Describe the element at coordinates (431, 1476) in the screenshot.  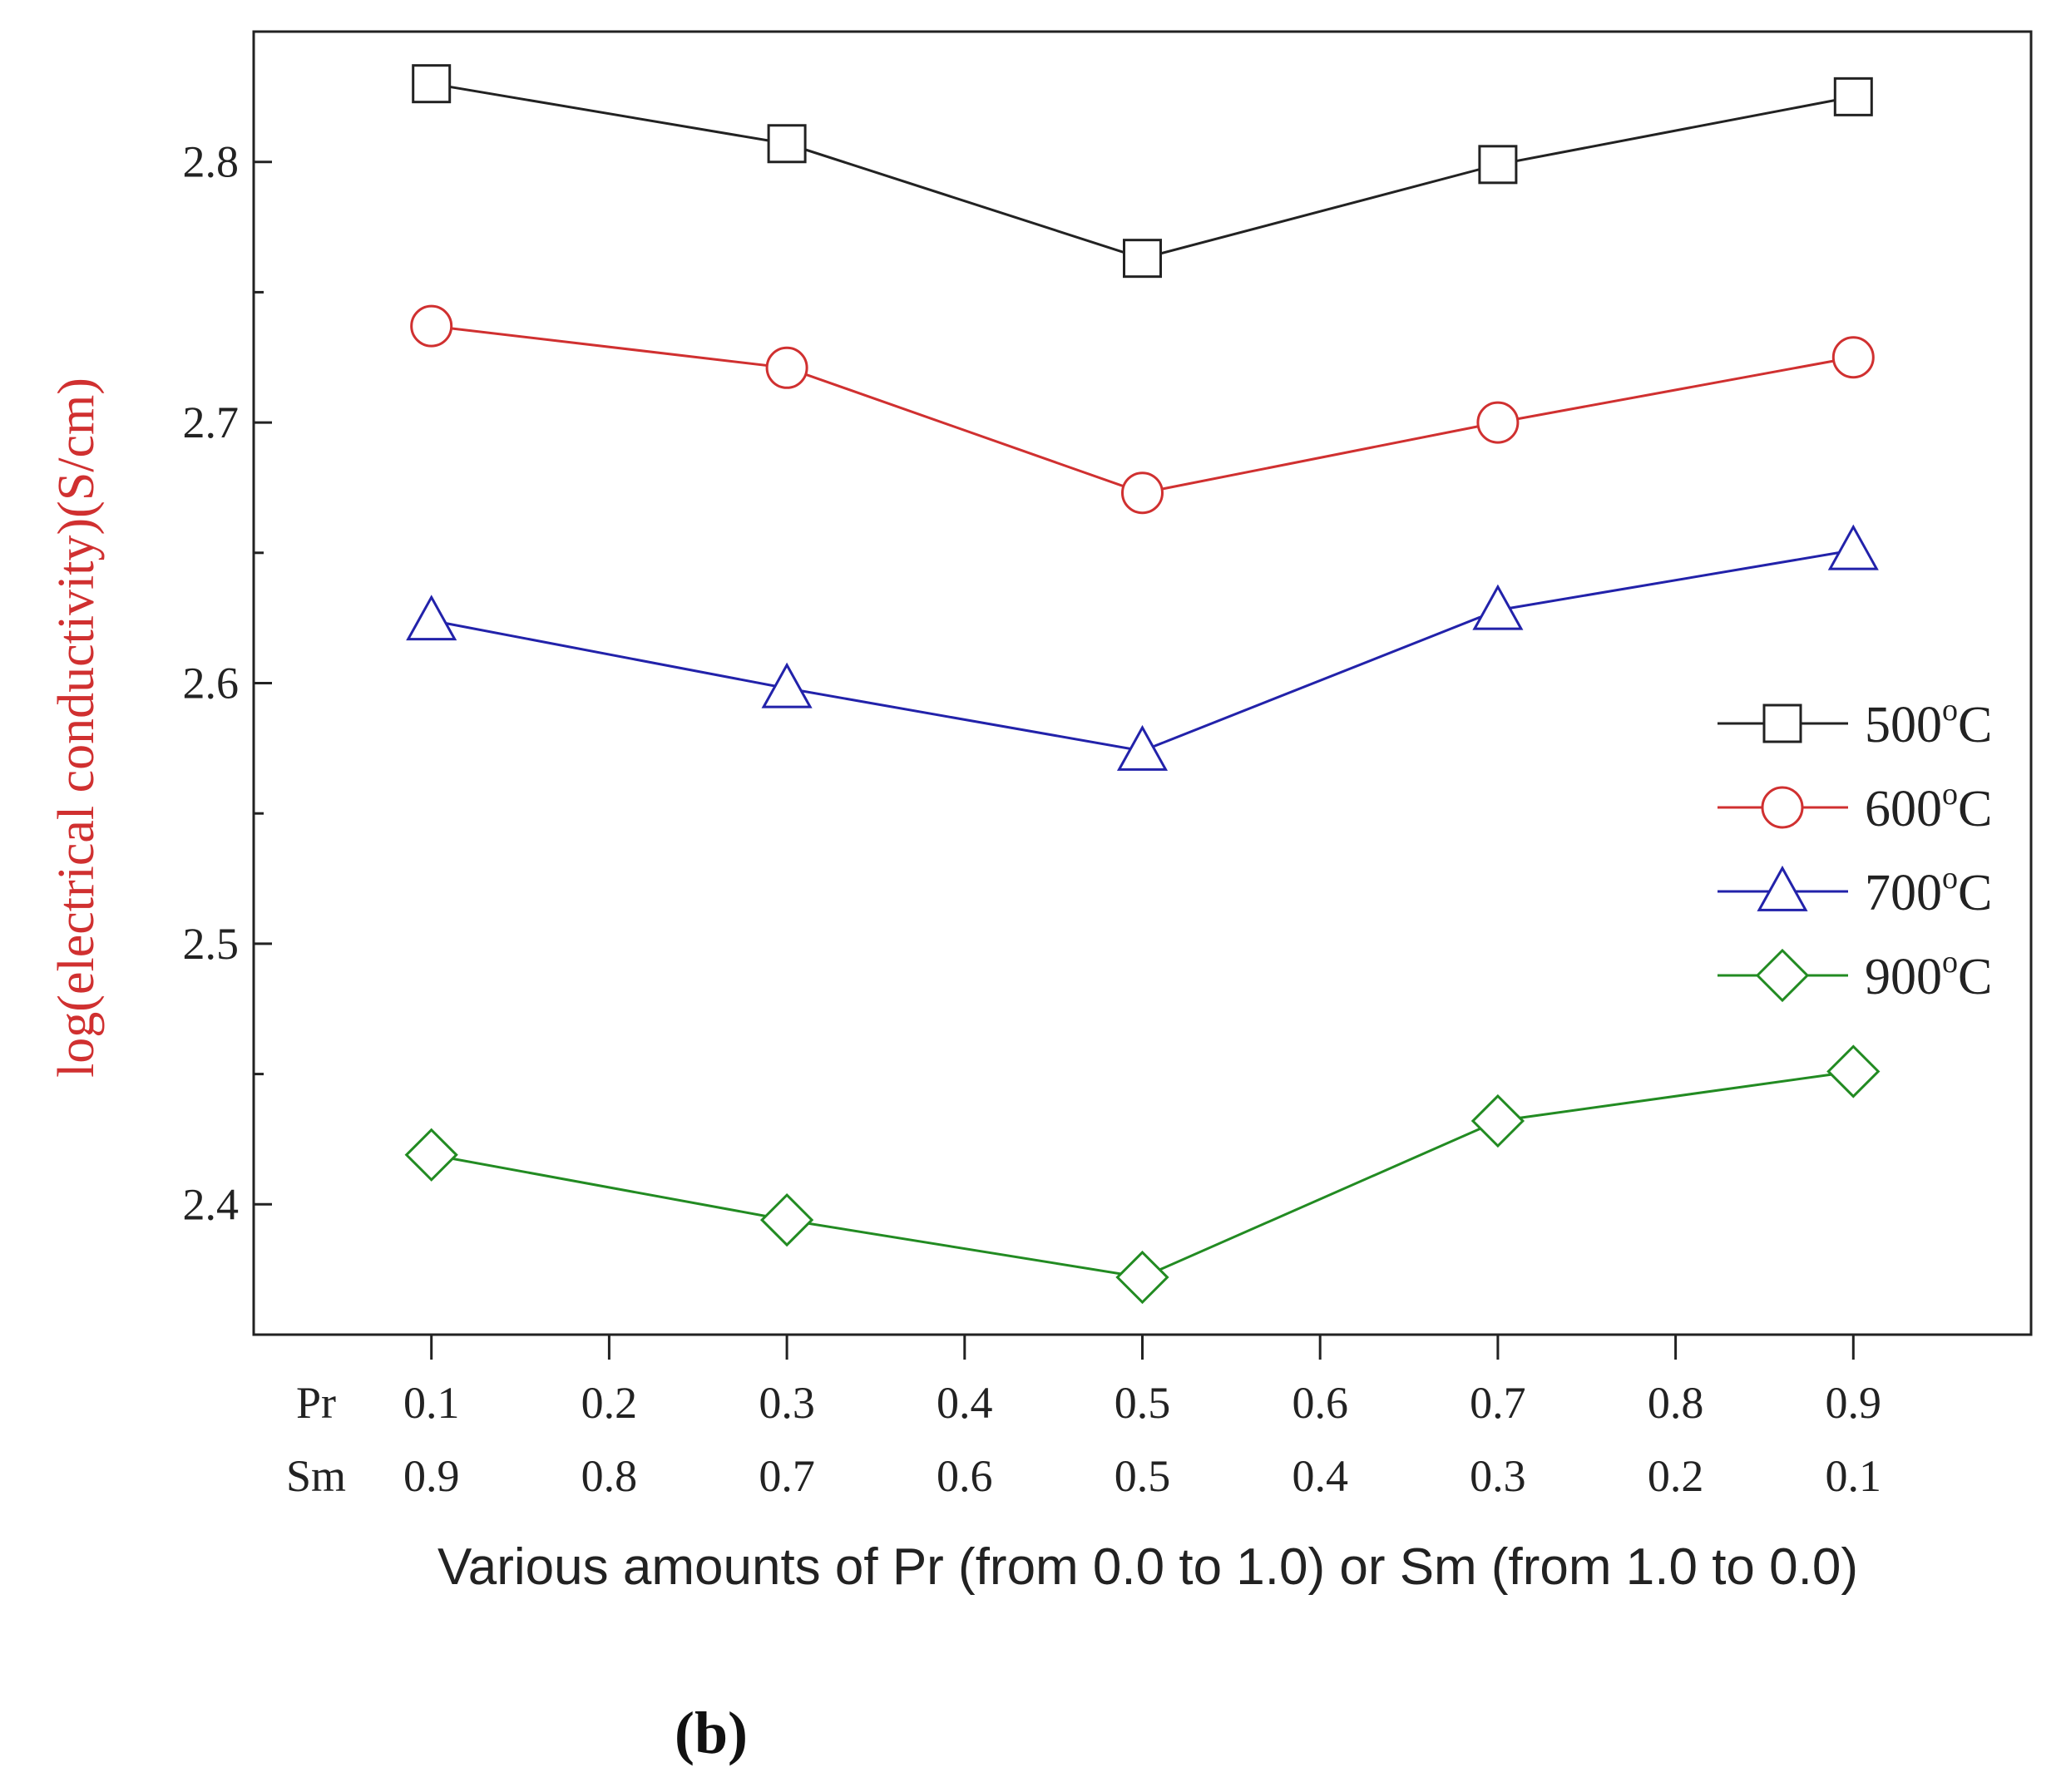
I see `x-tick-label-sm: 0.9` at that location.